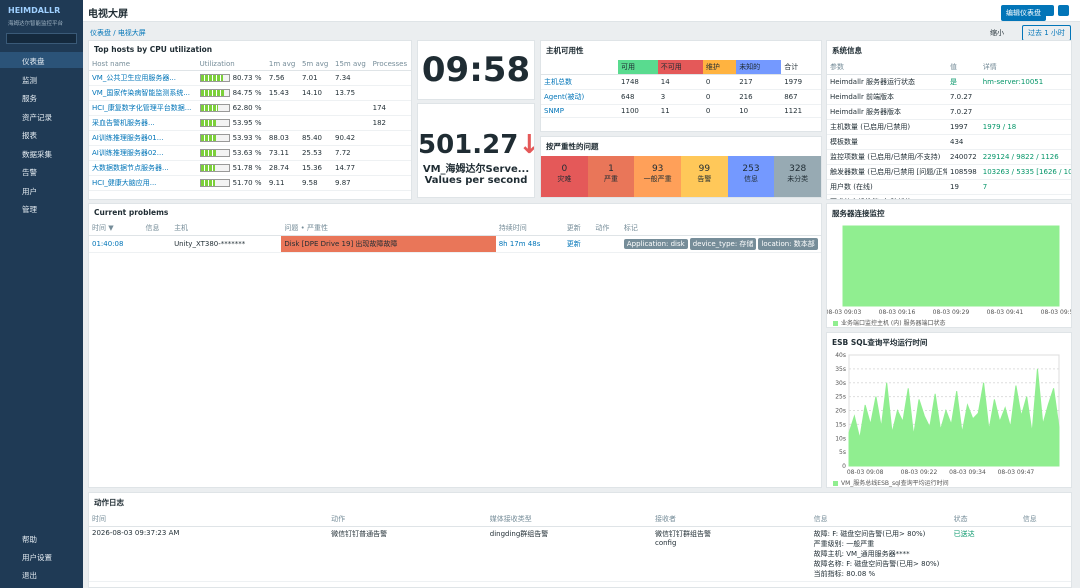  What do you see at coordinates (788, 244) in the screenshot?
I see `tag: location: 数本部` at bounding box center [788, 244].